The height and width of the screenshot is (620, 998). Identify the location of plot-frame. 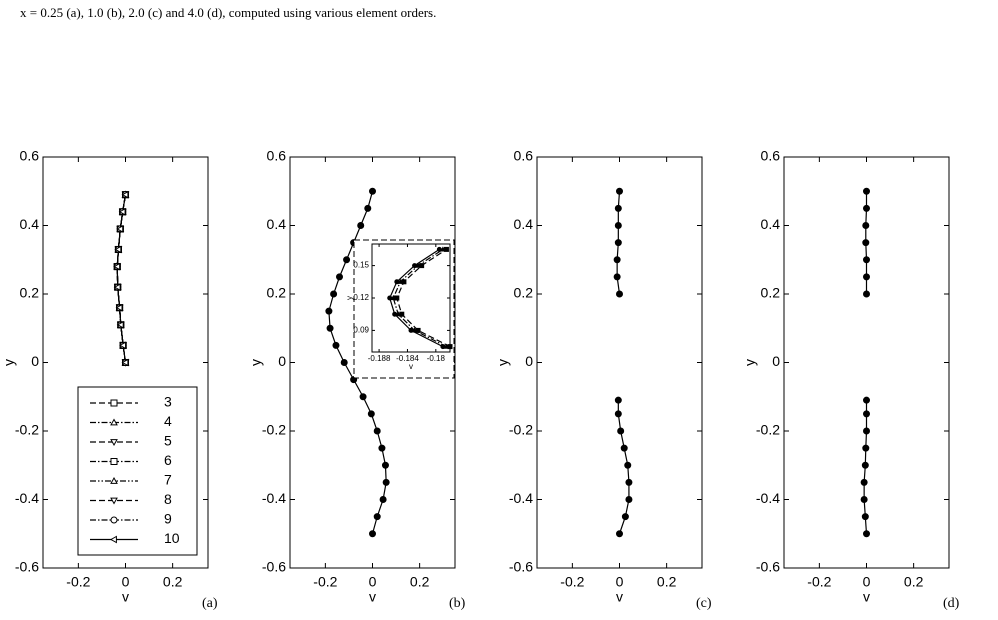
(619, 362).